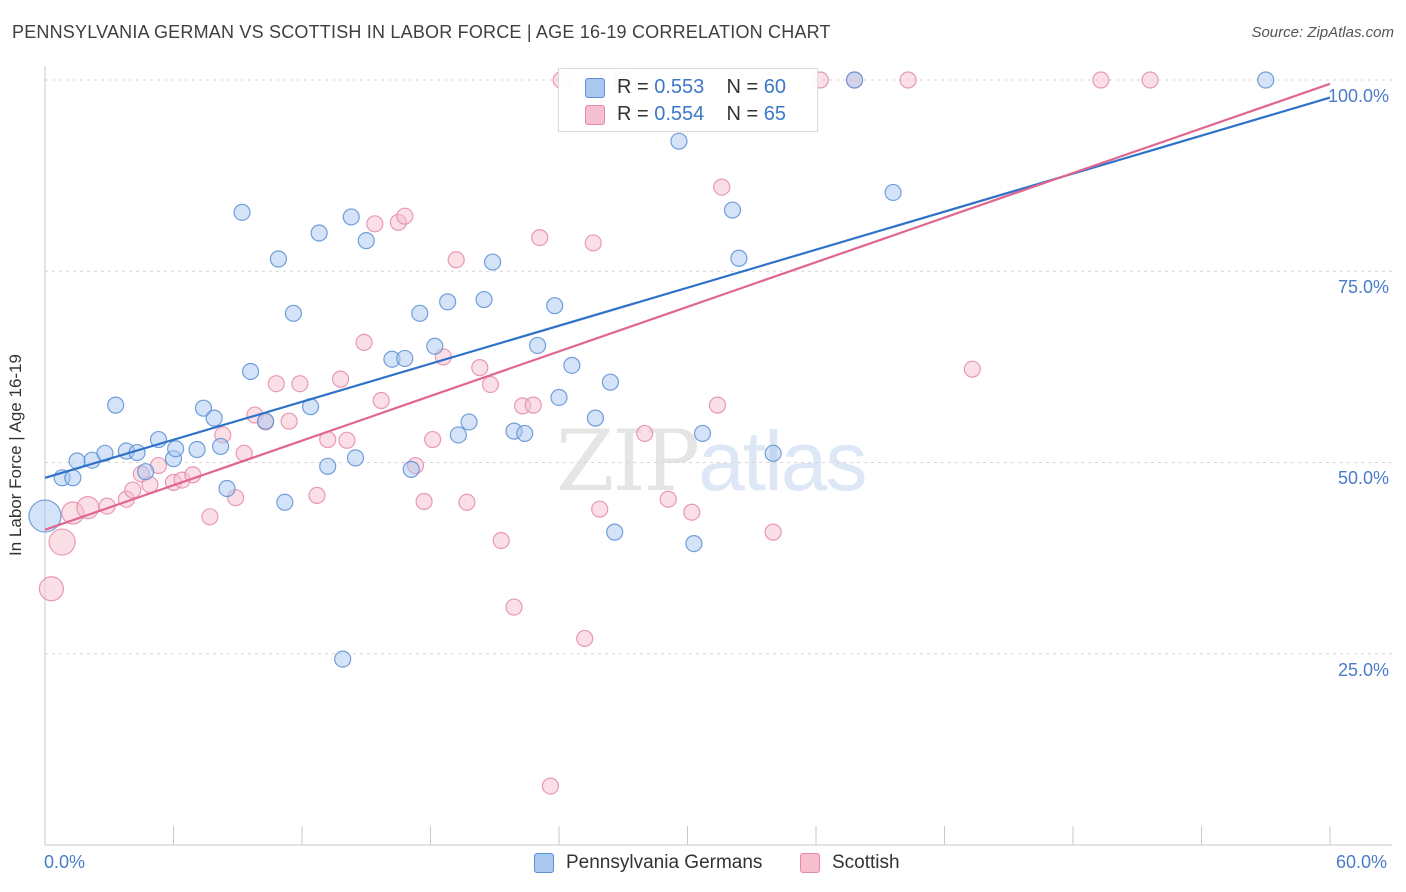  What do you see at coordinates (712, 461) in the screenshot?
I see `watermark: ZIPatlas` at bounding box center [712, 461].